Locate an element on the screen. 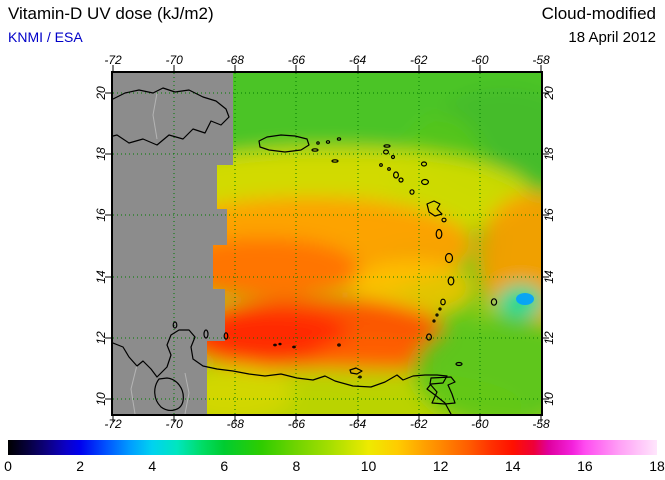  lon-tick-label-top: -62 is located at coordinates (419, 60).